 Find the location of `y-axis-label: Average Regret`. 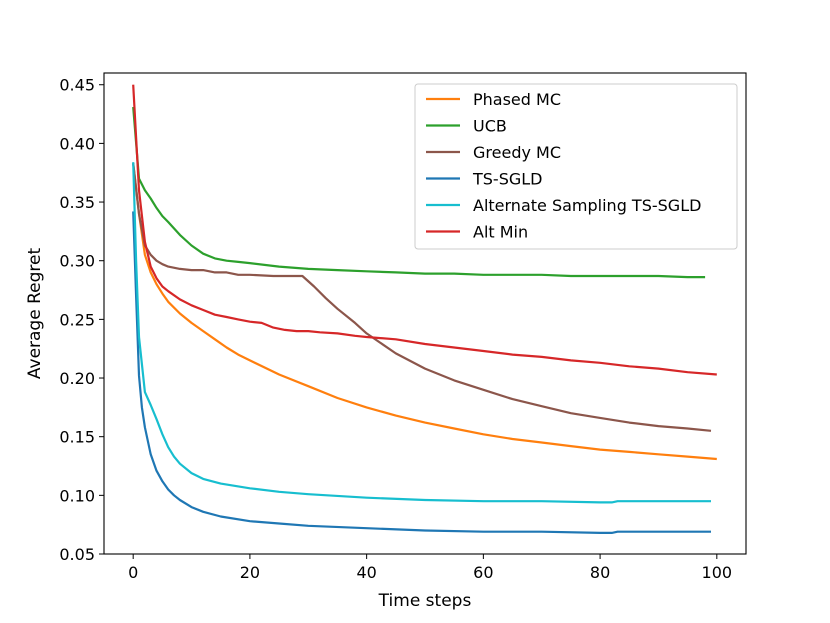

y-axis-label: Average Regret is located at coordinates (35, 314).